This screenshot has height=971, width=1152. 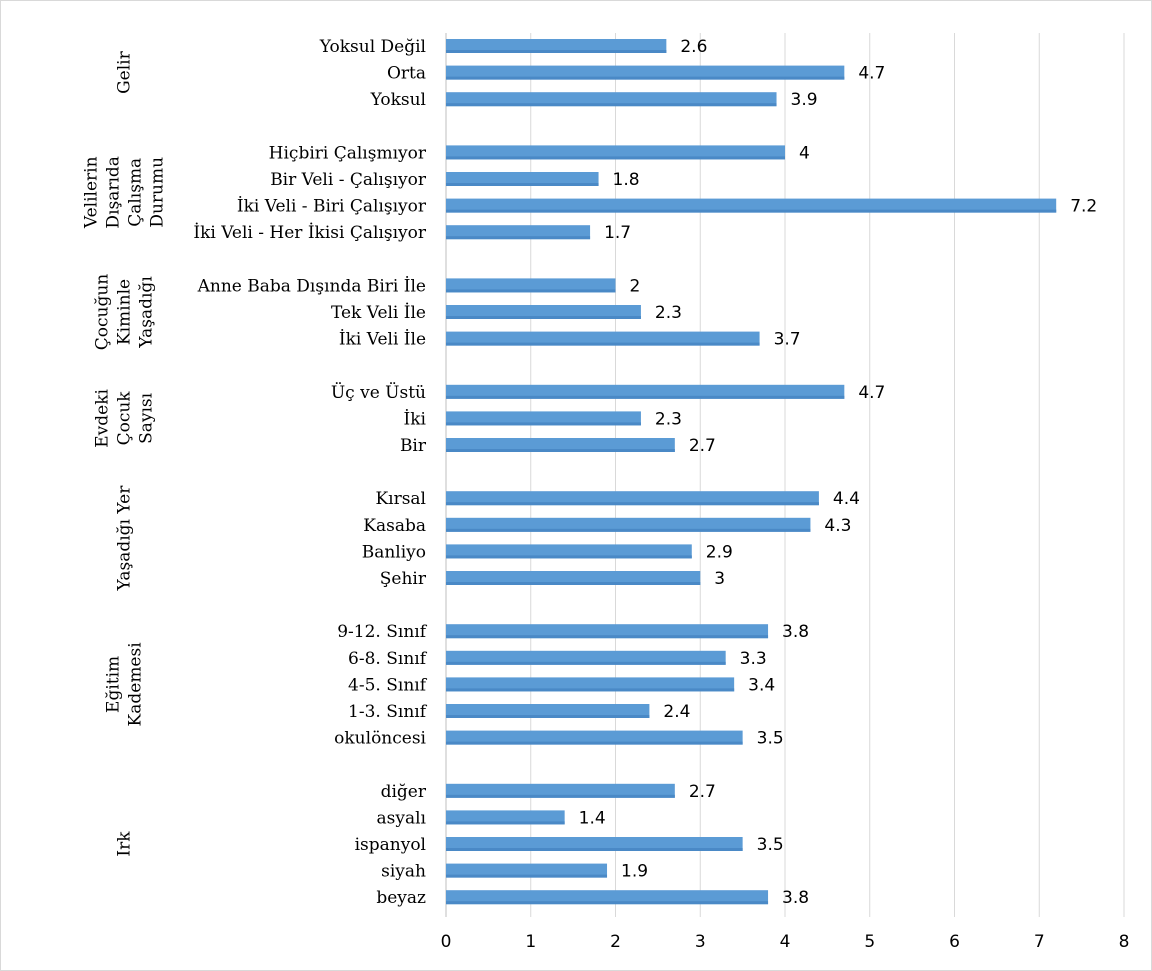 What do you see at coordinates (634, 872) in the screenshot?
I see `data-label: 1.9` at bounding box center [634, 872].